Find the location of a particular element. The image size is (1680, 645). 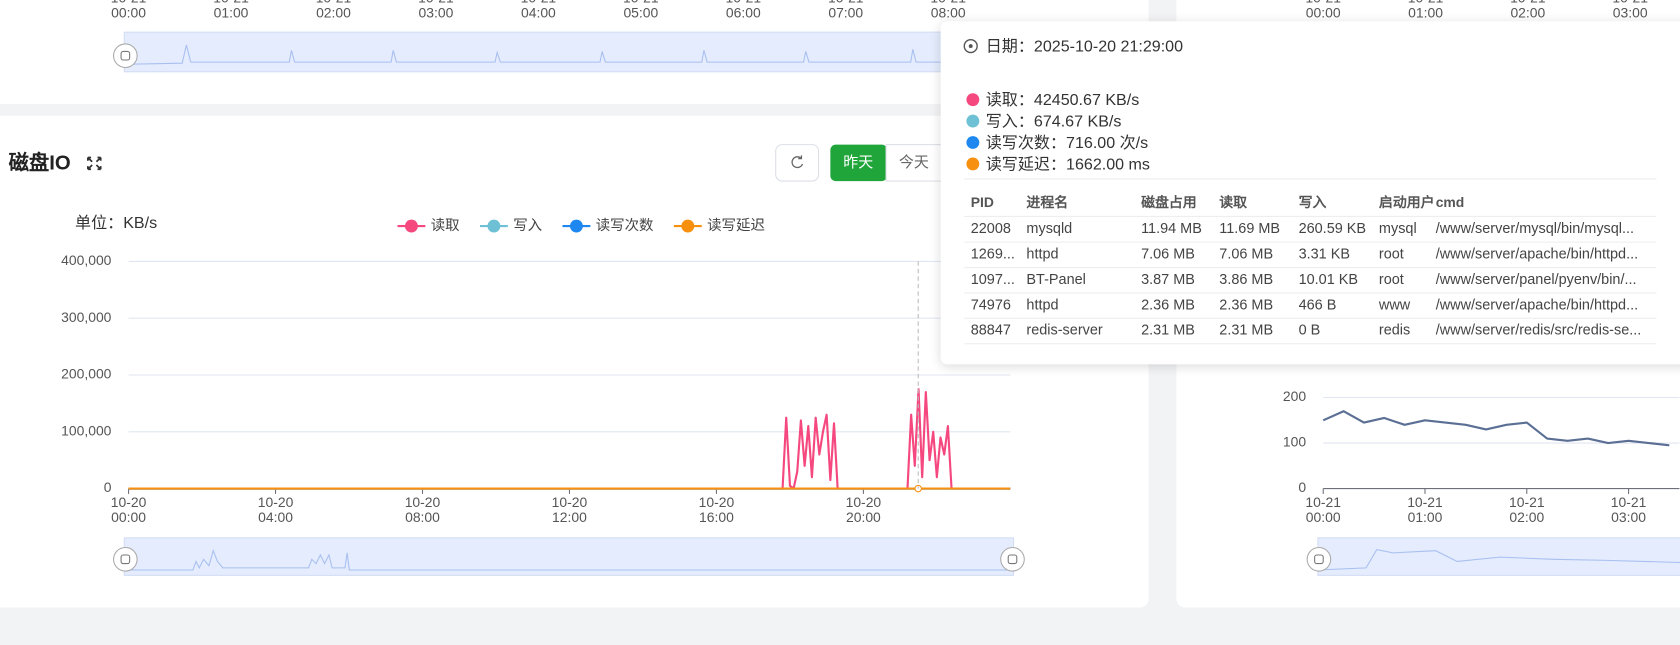

expand-icon is located at coordinates (94, 163).